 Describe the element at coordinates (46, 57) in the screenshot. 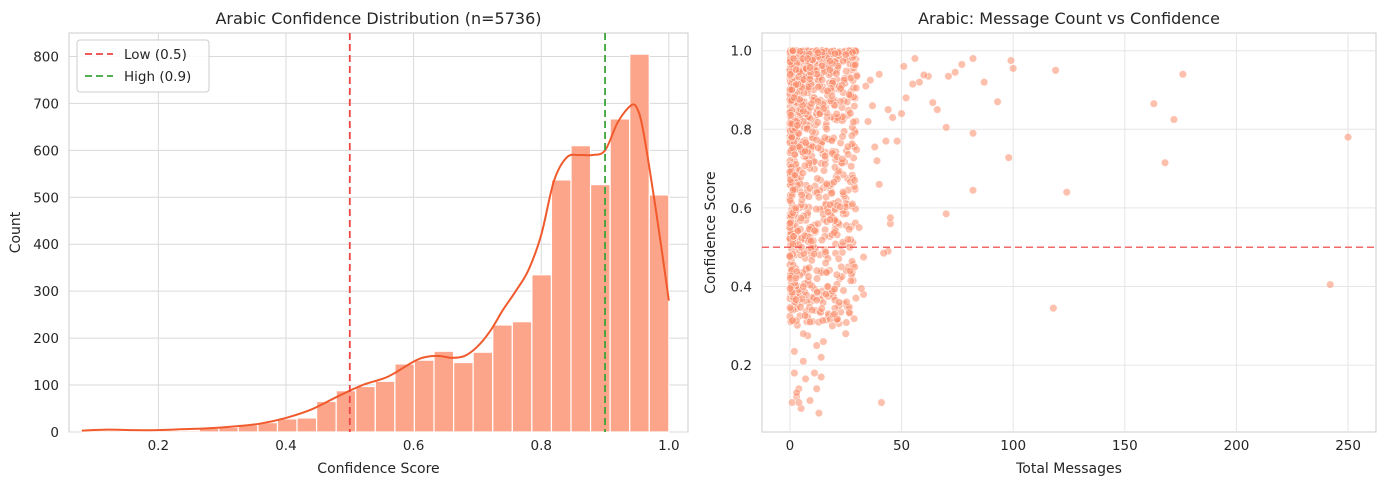

I see `histogram-y-tick-label: 800` at that location.